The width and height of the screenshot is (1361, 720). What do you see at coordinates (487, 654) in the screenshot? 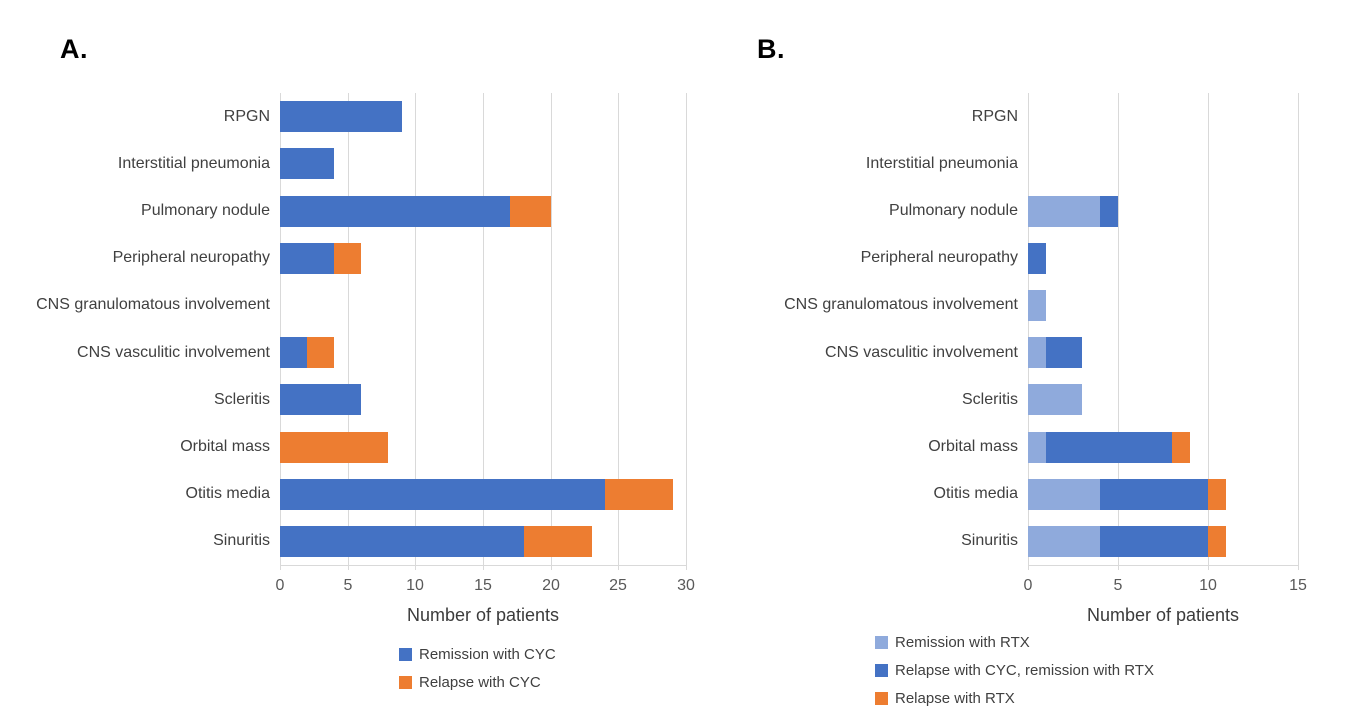
I see `legend-item-label: Remission with CYC` at bounding box center [487, 654].